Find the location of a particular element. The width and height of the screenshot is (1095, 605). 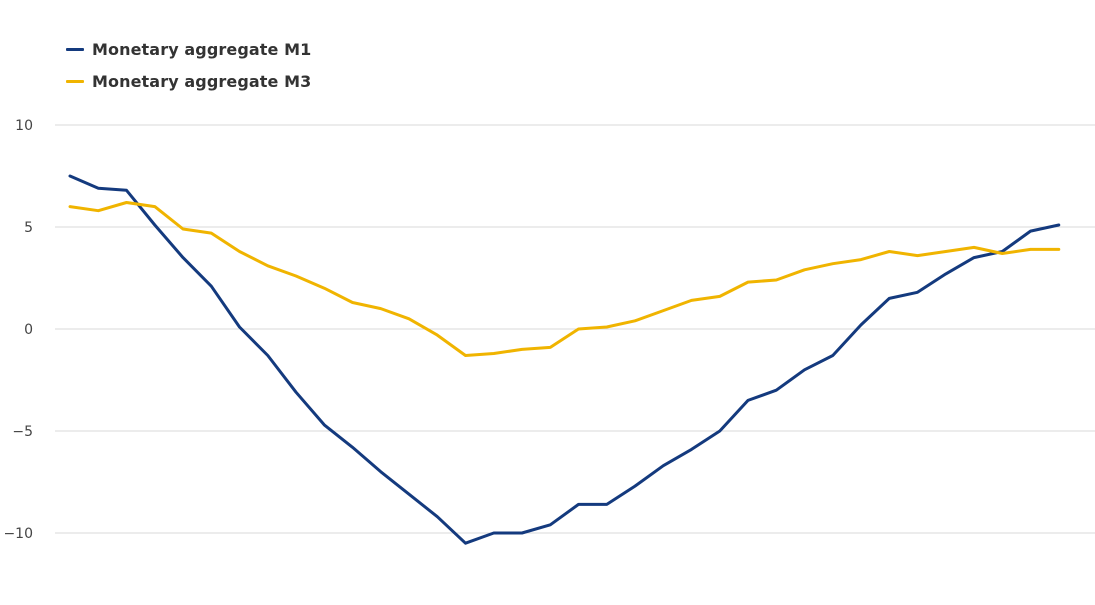

y-tick-label: 10 is located at coordinates (24, 126).